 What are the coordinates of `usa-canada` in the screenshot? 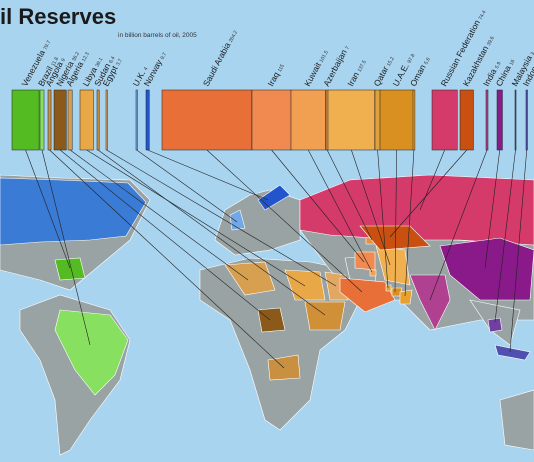 It's located at (73, 211).